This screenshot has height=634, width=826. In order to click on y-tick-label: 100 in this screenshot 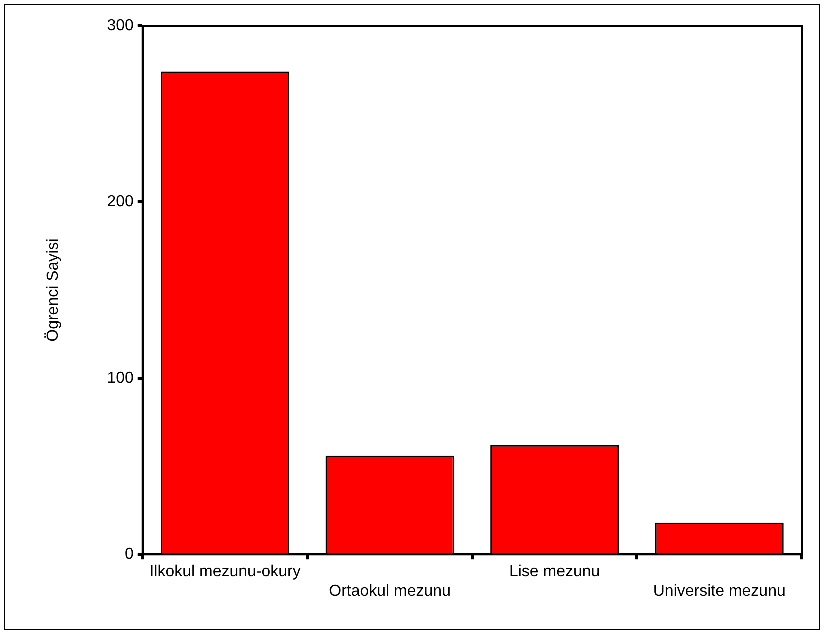, I will do `click(120, 378)`.